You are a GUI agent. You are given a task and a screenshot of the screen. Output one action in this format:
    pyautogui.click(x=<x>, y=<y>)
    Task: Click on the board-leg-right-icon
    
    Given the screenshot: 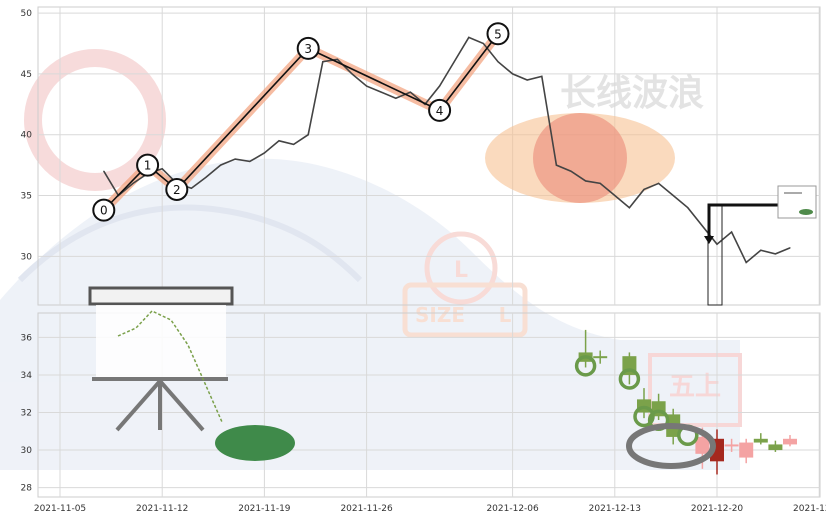 What is the action you would take?
    pyautogui.click(x=181, y=405)
    